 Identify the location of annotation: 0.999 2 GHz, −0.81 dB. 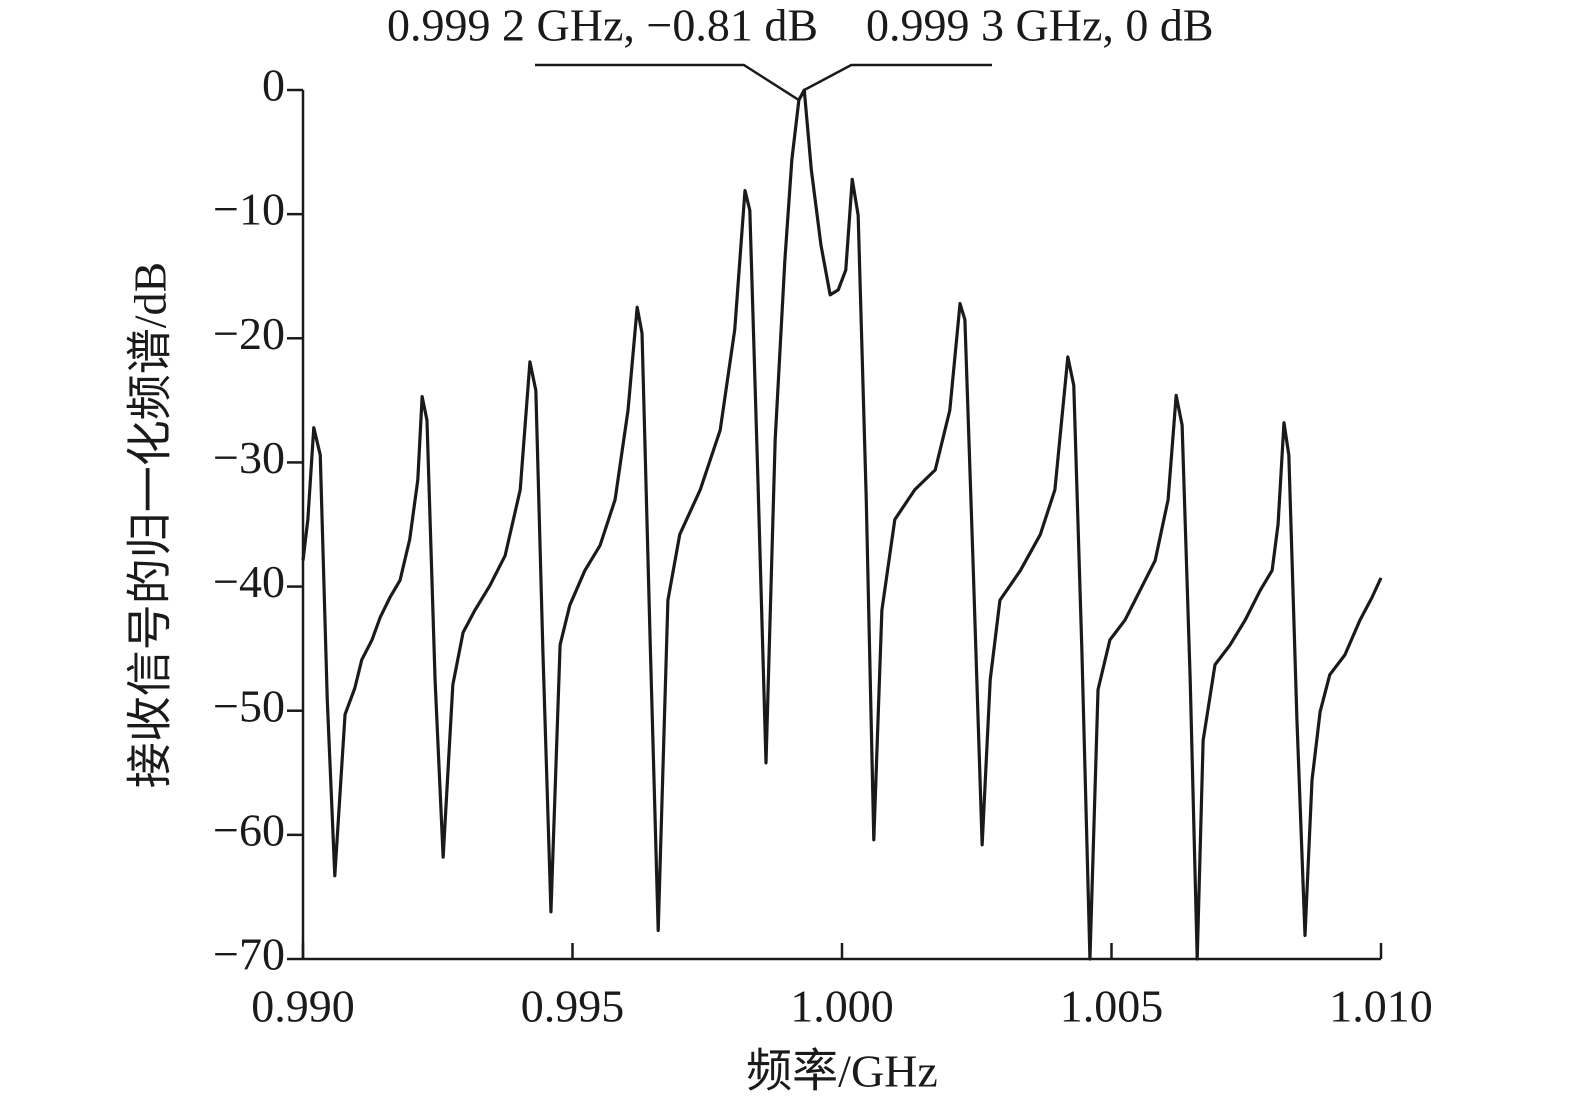
(602, 25).